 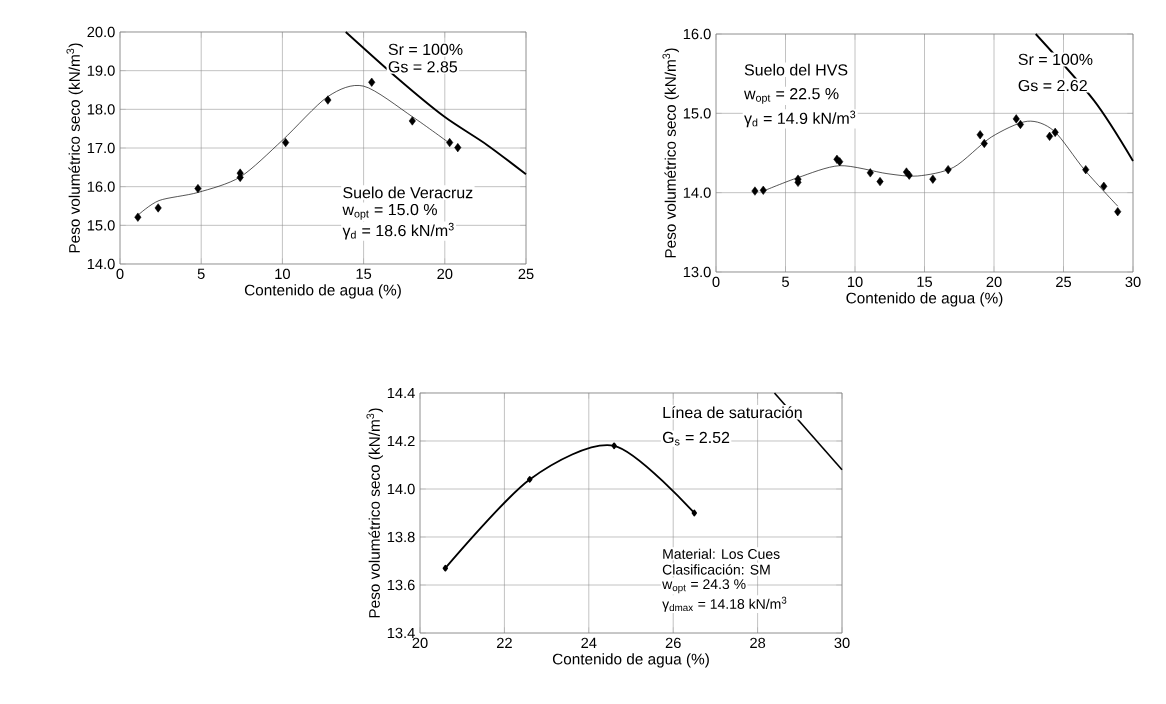 I want to click on annotation: Línea de saturación, so click(x=732, y=412).